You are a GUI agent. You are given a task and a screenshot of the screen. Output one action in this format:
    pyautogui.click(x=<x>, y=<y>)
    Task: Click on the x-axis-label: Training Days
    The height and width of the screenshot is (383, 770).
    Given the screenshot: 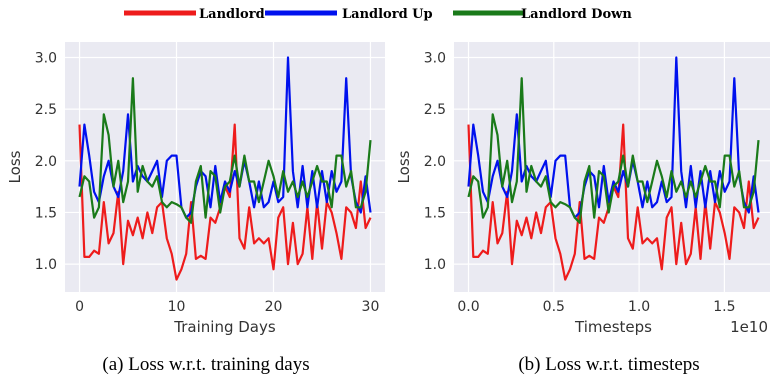 What is the action you would take?
    pyautogui.click(x=224, y=327)
    